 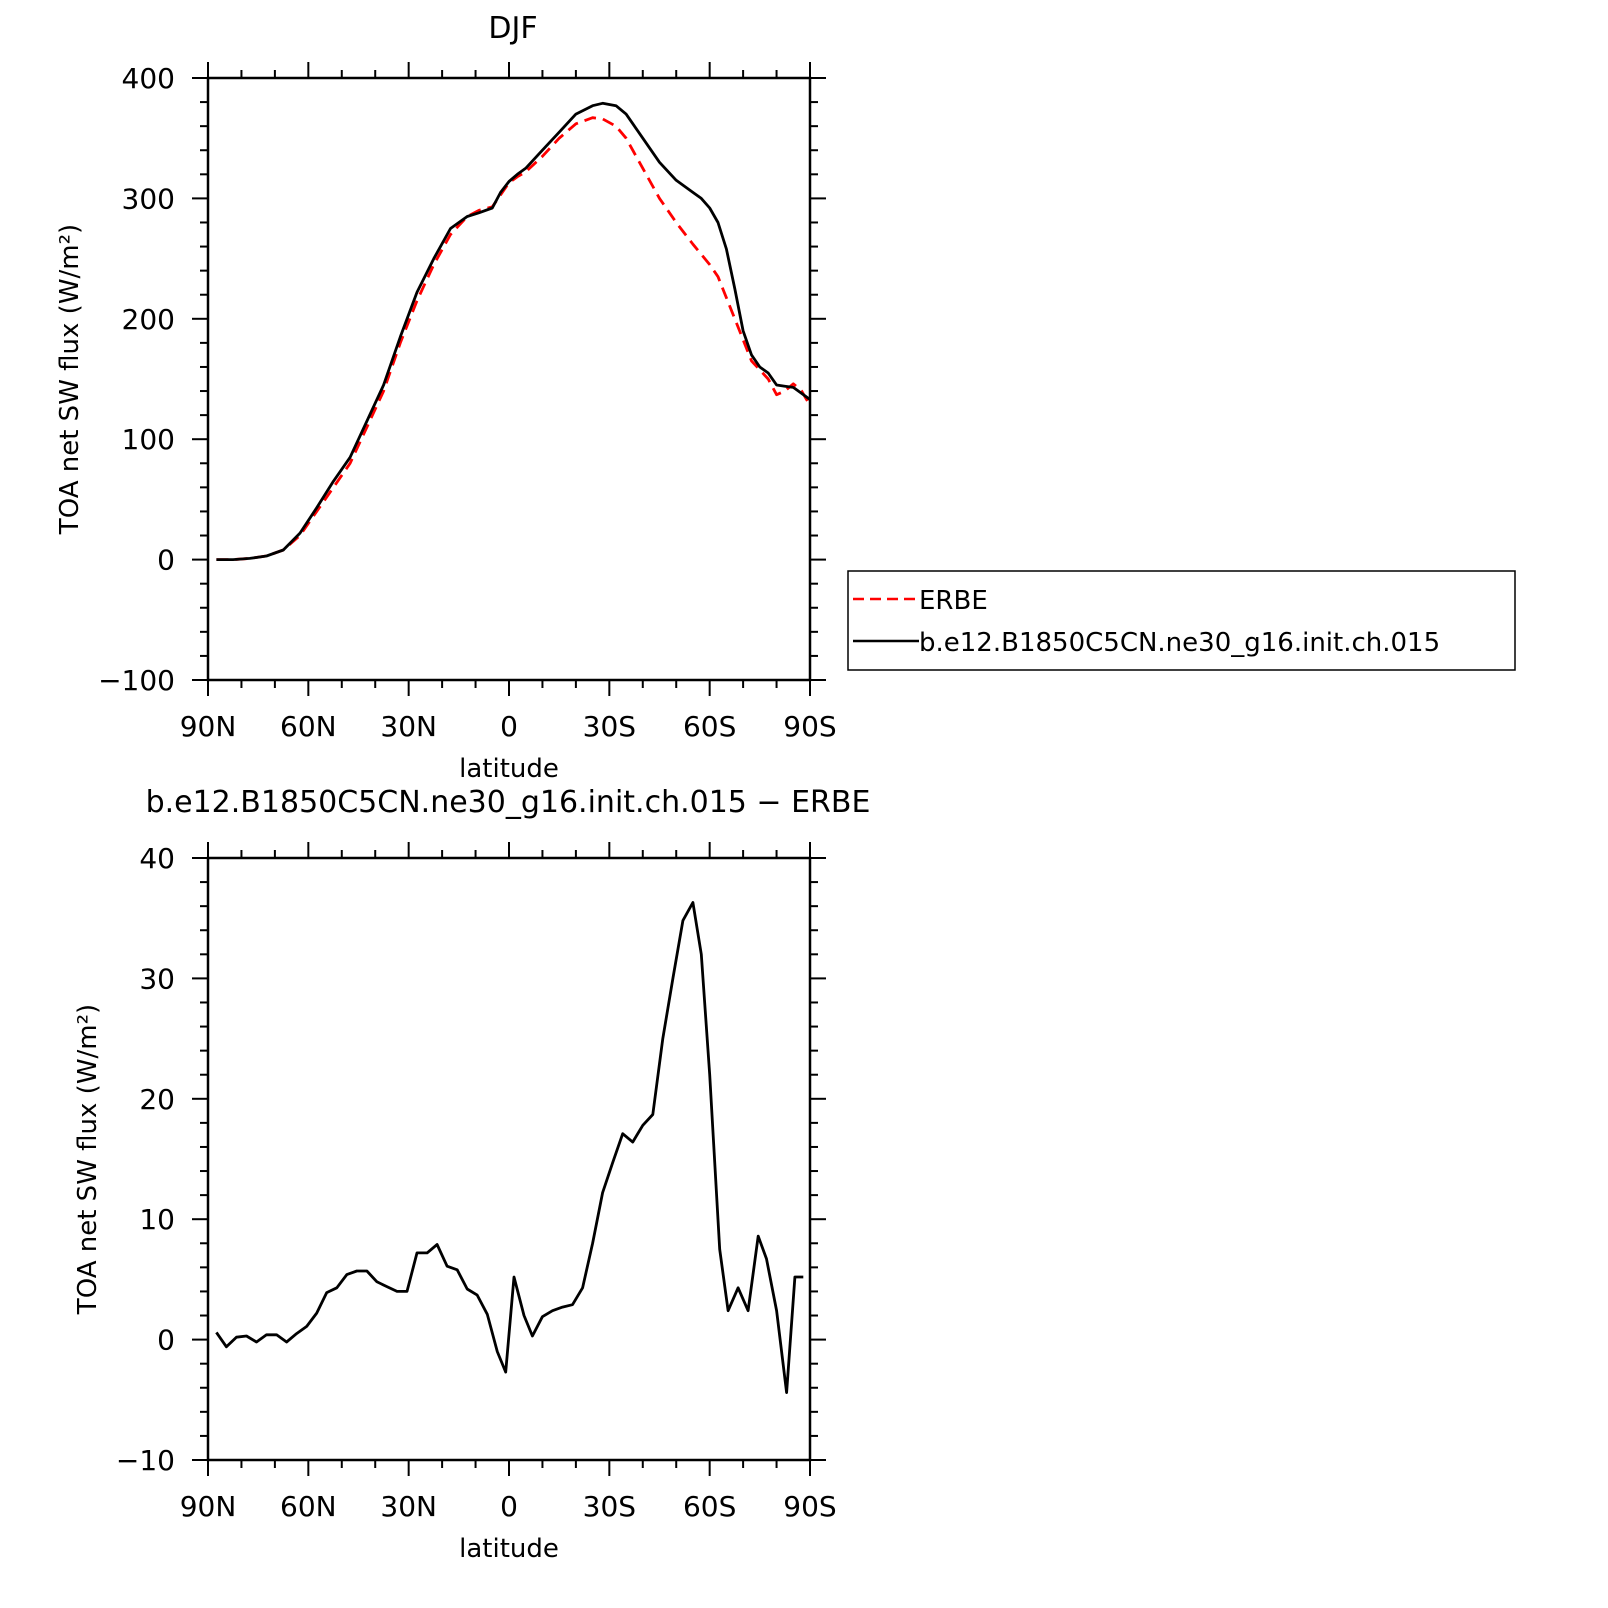 What do you see at coordinates (809, 1506) in the screenshot?
I see `panel-bottom-x-tick-label: 90S` at bounding box center [809, 1506].